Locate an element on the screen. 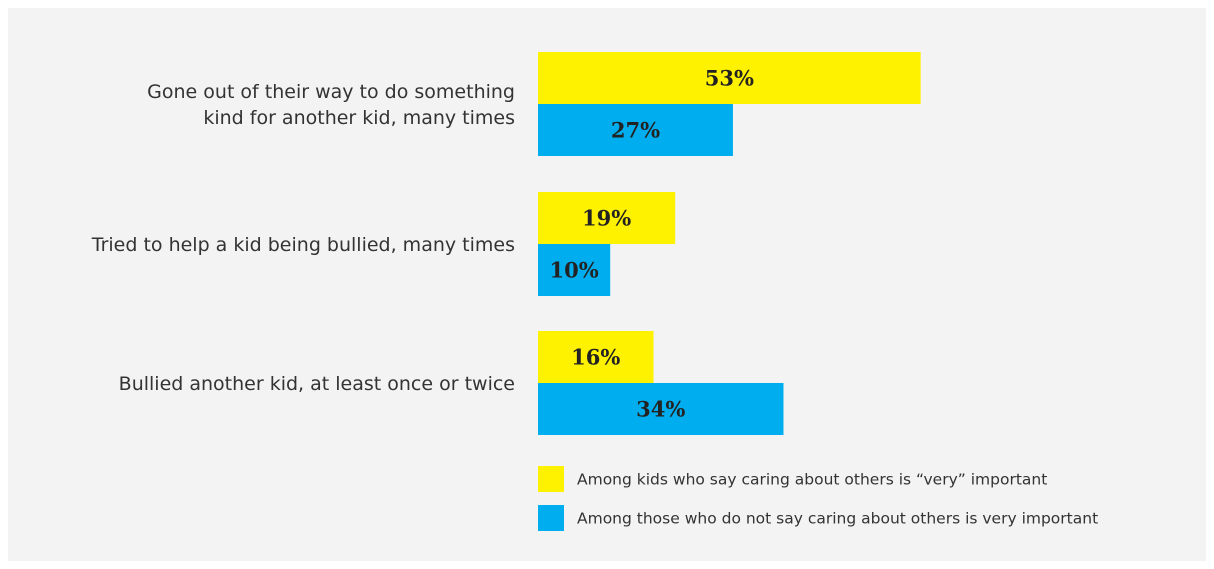  bar-value-label: 19% is located at coordinates (606, 218).